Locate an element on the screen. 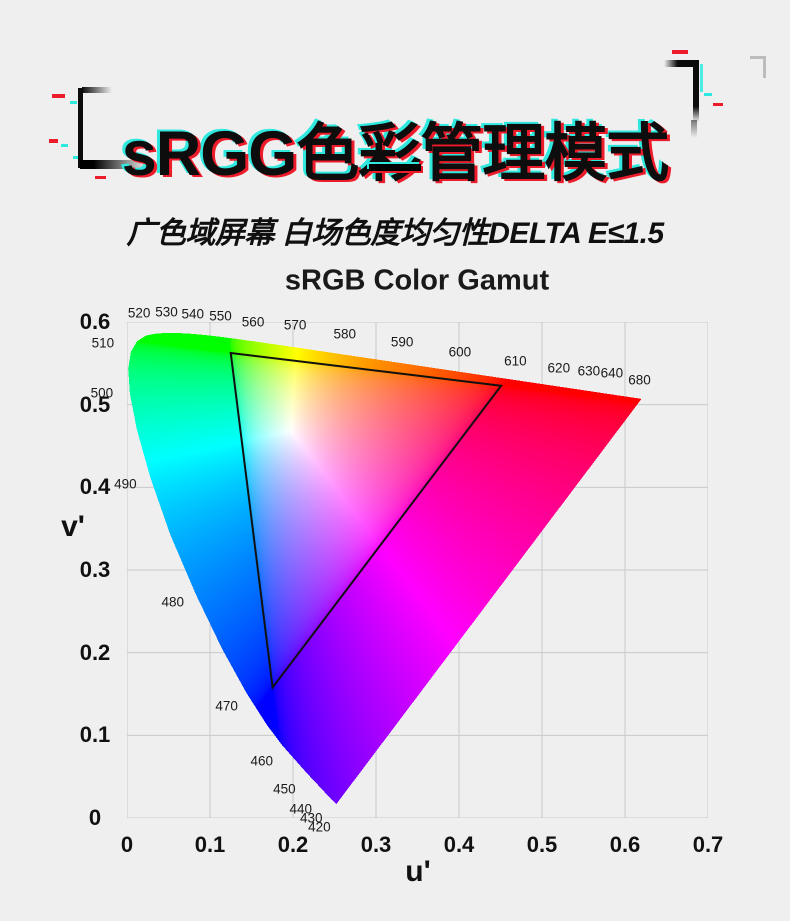 The image size is (790, 921). chart-title: sRGB Color Gamut is located at coordinates (417, 280).